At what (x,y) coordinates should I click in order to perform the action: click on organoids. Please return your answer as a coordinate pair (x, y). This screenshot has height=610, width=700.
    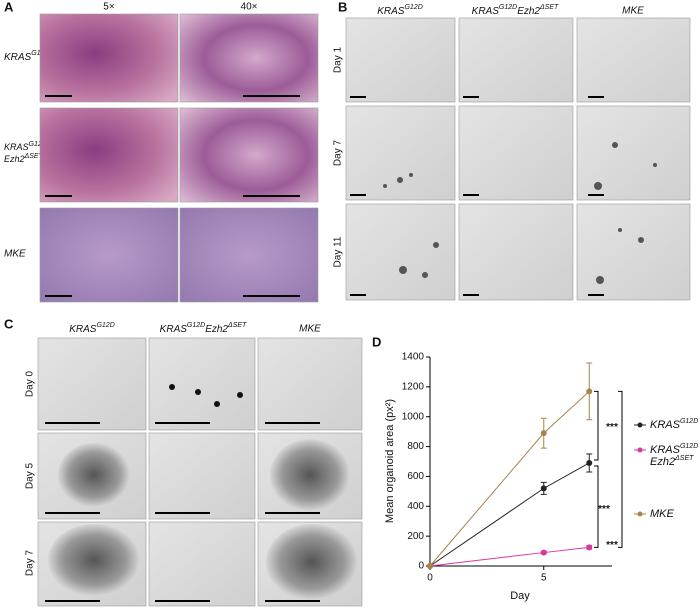
    Looking at the image, I should click on (520, 213).